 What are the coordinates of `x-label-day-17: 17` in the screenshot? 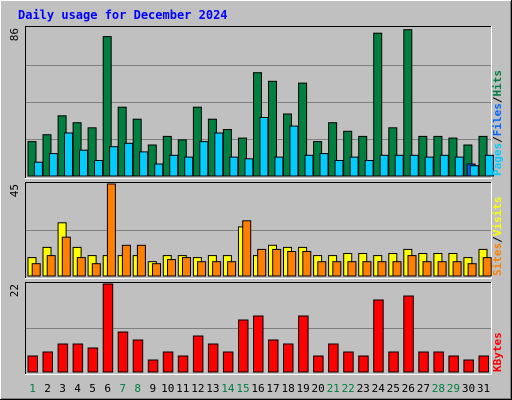 It's located at (272, 388).